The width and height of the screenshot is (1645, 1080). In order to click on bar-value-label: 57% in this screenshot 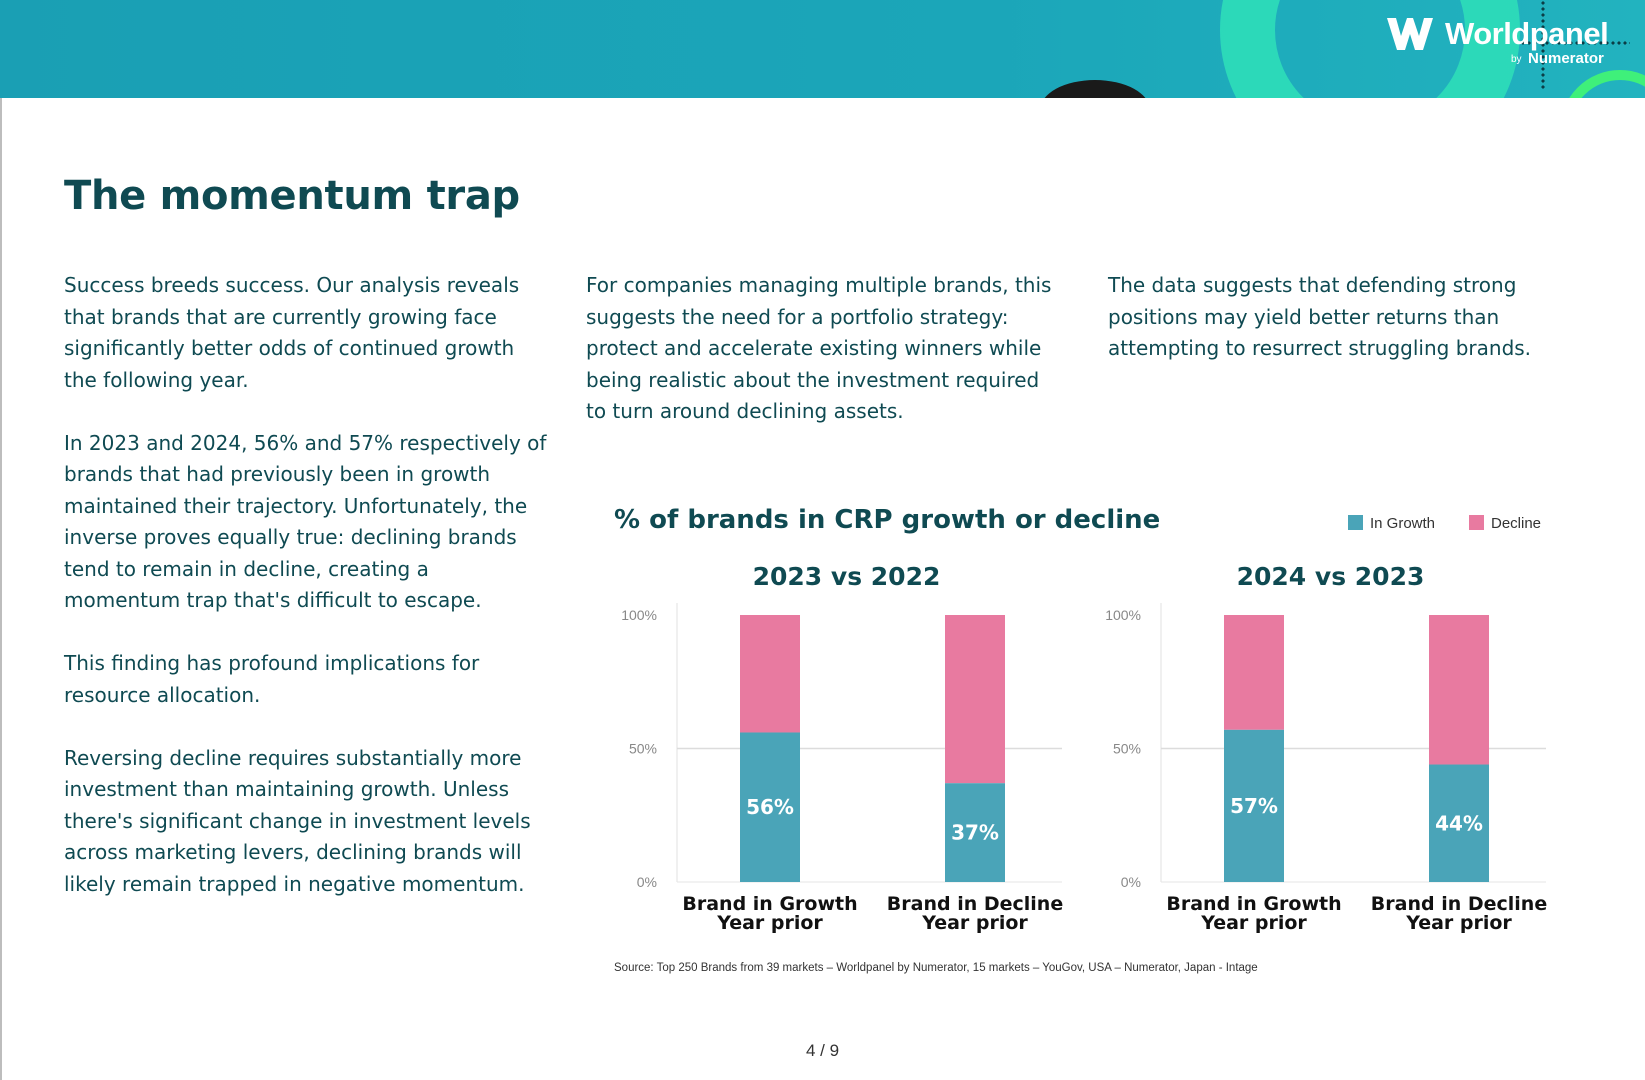, I will do `click(1254, 806)`.